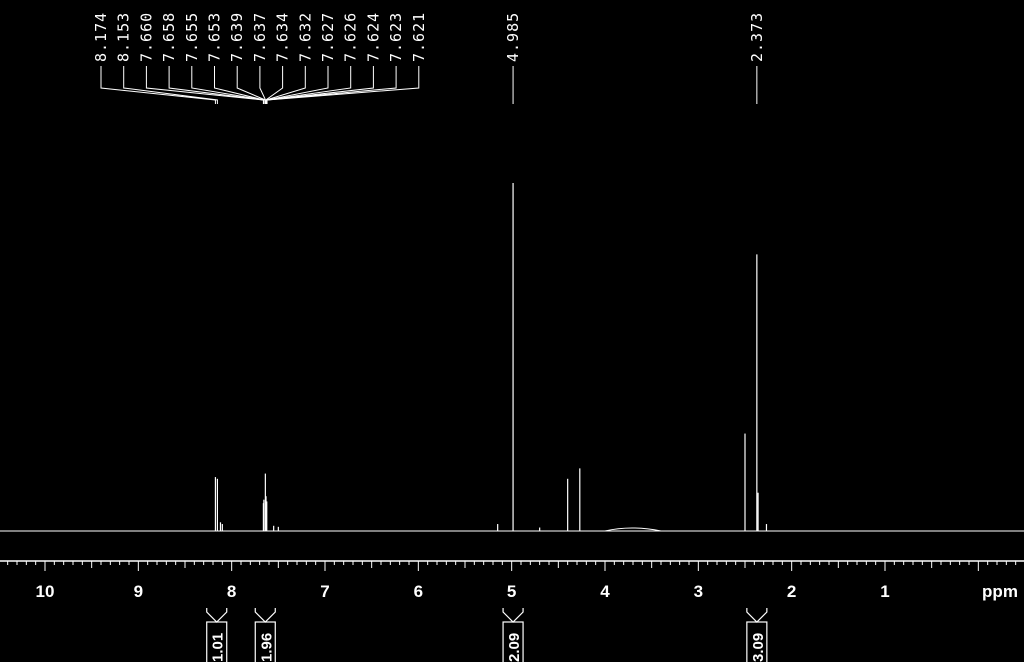 The width and height of the screenshot is (1024, 662). Describe the element at coordinates (218, 647) in the screenshot. I see `integral-value: 1.01` at that location.